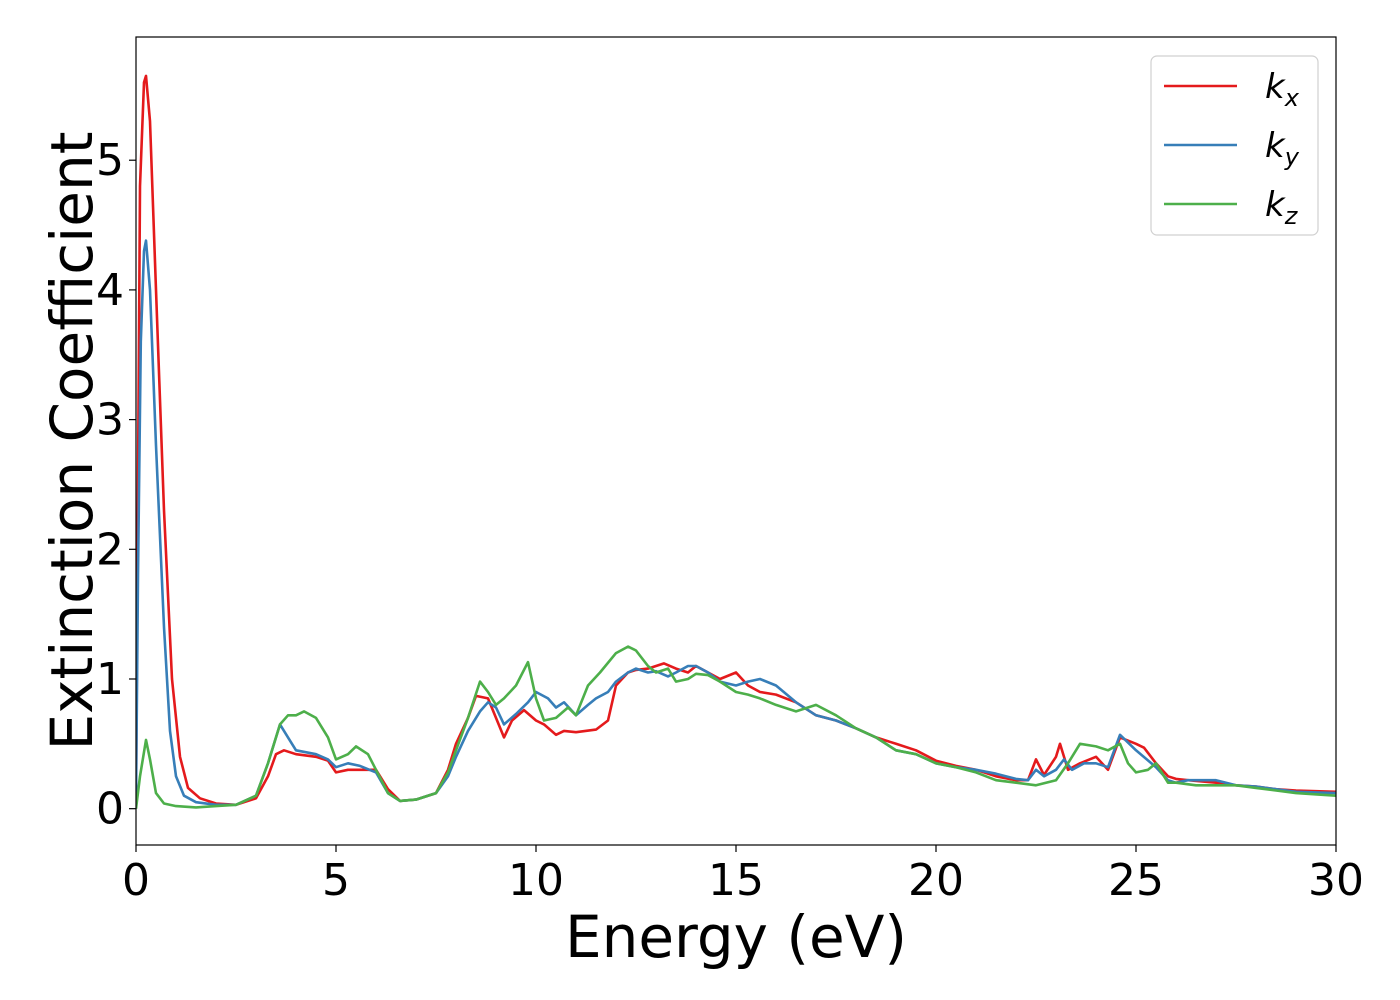 The image size is (1400, 1000). Describe the element at coordinates (110, 290) in the screenshot. I see `y-tick-label: 4` at that location.